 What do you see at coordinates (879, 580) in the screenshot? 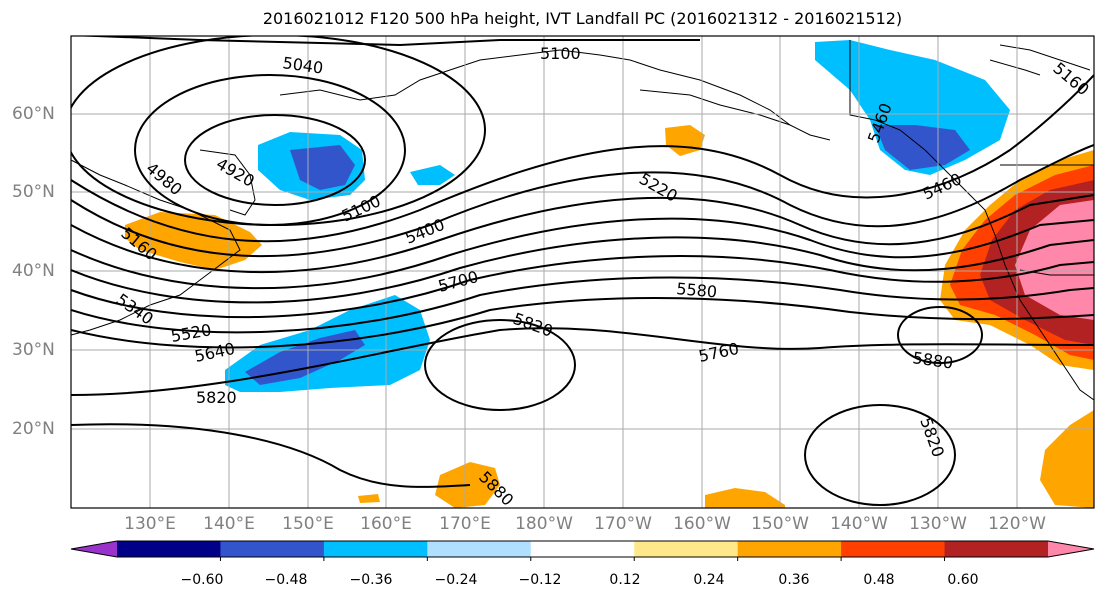
I see `colorbar-tick-label: 0.48` at bounding box center [879, 580].